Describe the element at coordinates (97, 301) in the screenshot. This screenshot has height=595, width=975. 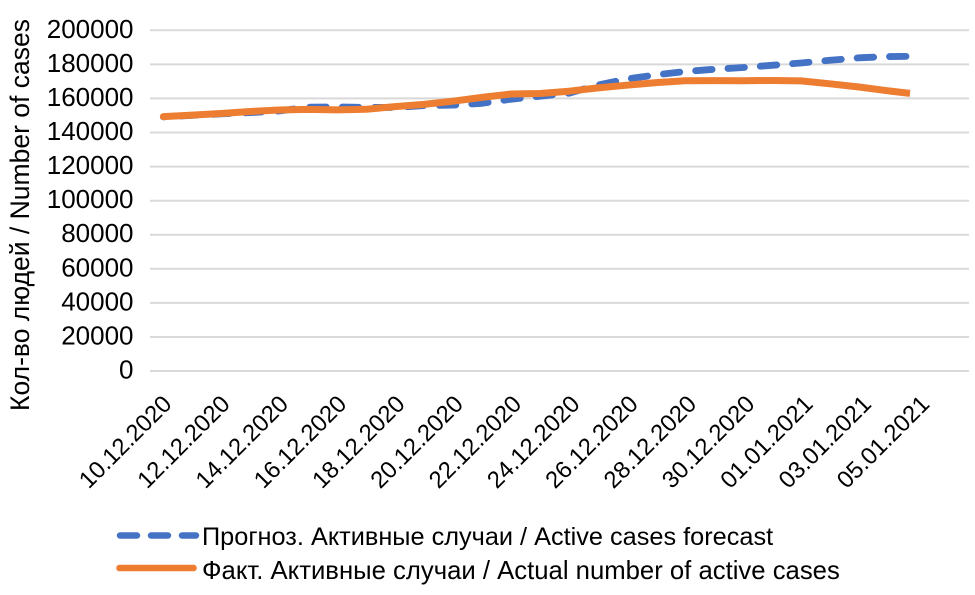
I see `svg-text: 40000` at that location.